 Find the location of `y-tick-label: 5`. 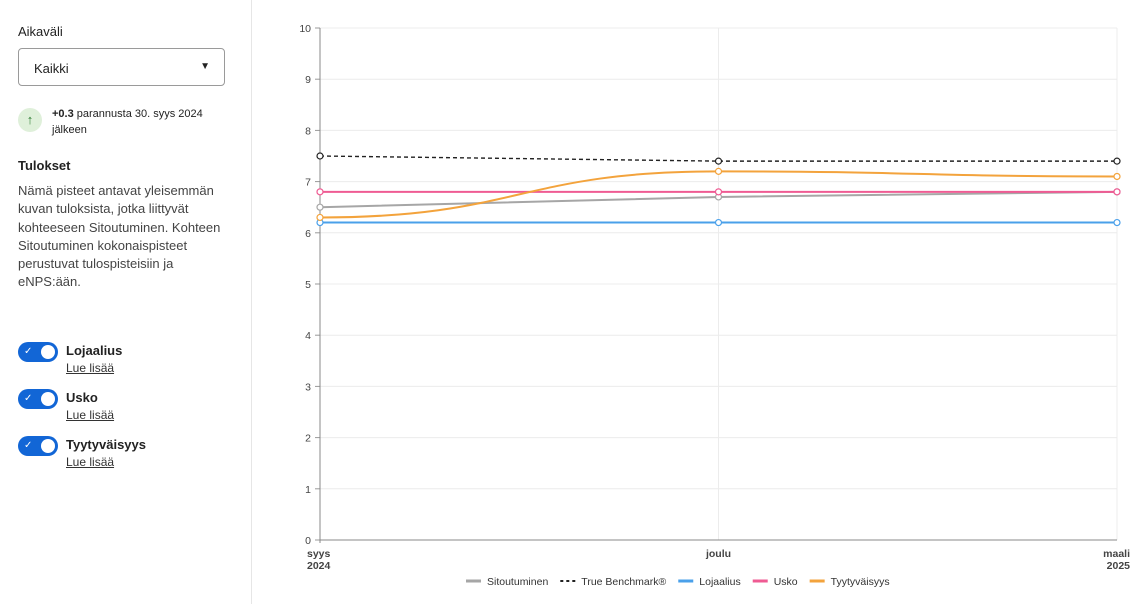

y-tick-label: 5 is located at coordinates (308, 285).